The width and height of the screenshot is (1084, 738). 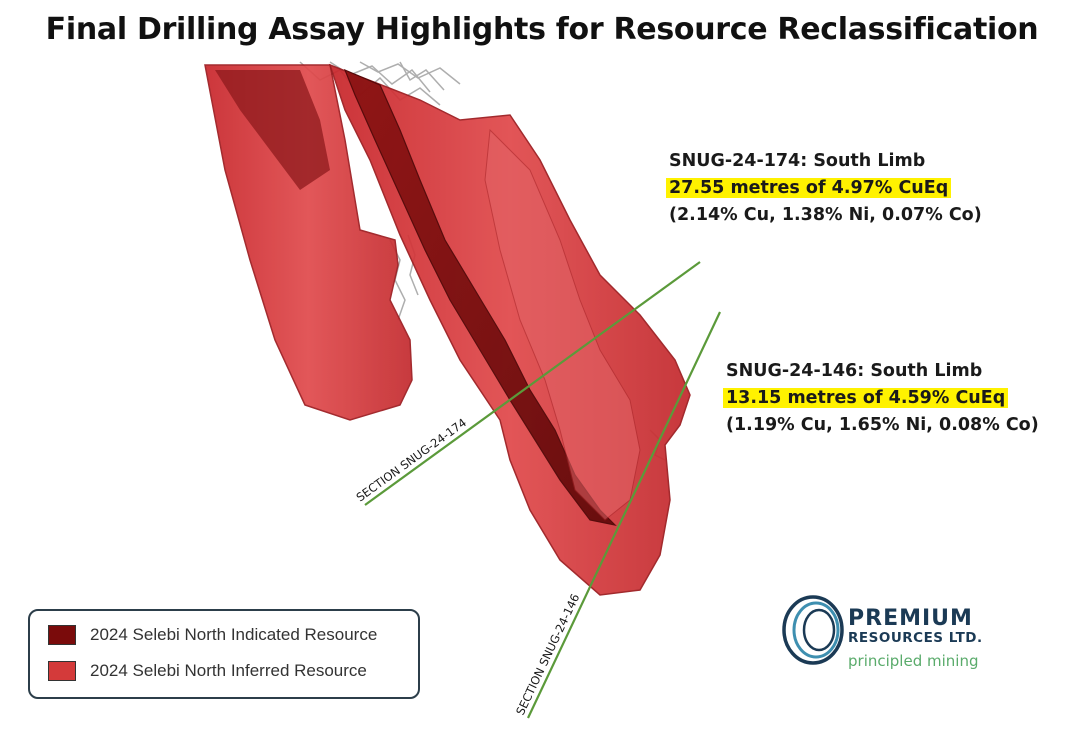 I want to click on callout-hole-label: SNUG-24-146: South Limb, so click(x=854, y=371).